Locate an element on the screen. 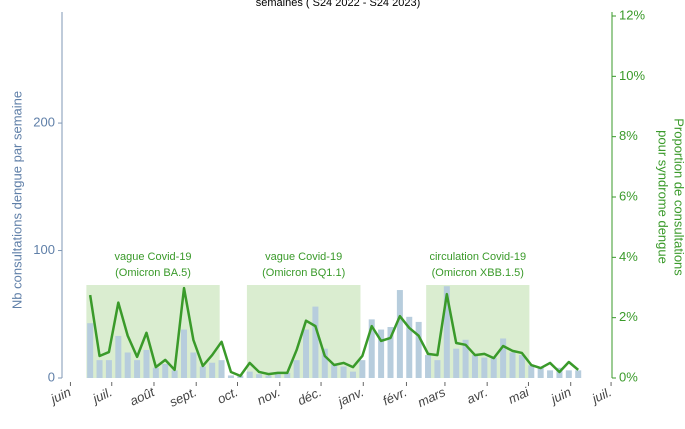  region-annotation: (Omicron BA.5) is located at coordinates (153, 273).